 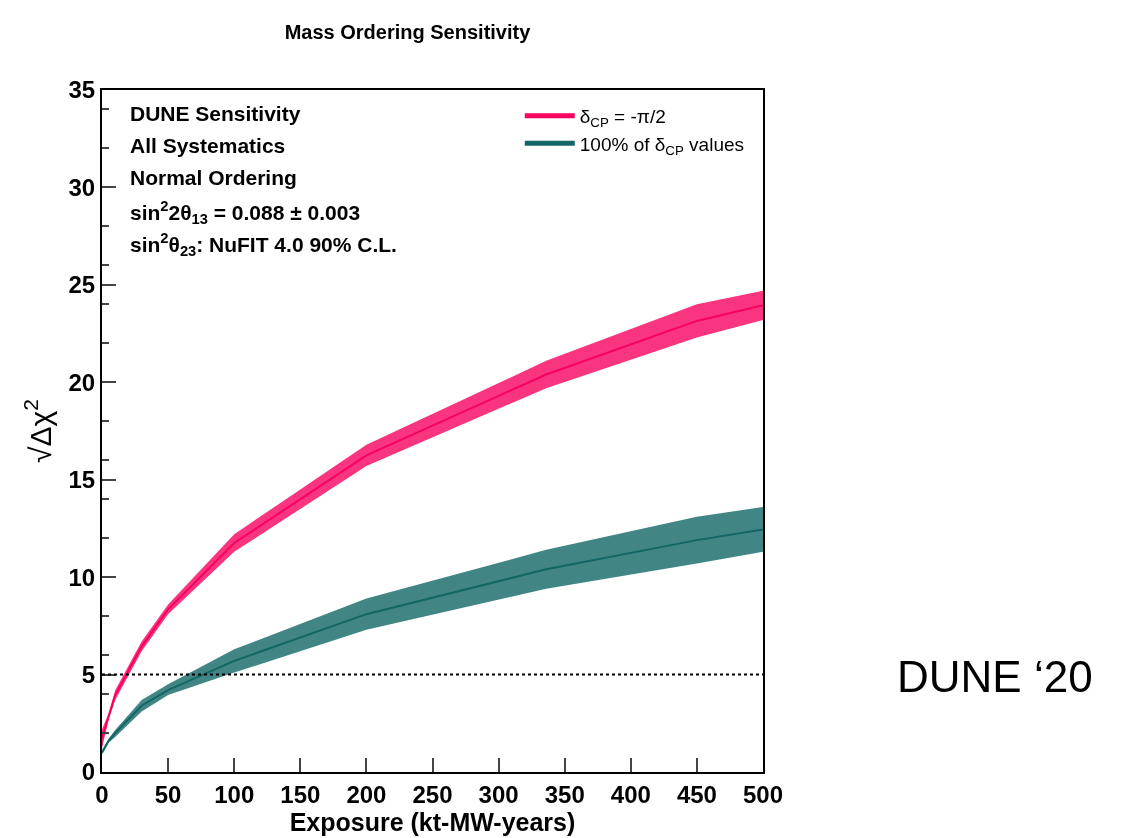 I want to click on text: DUNE ‘20, so click(x=995, y=676).